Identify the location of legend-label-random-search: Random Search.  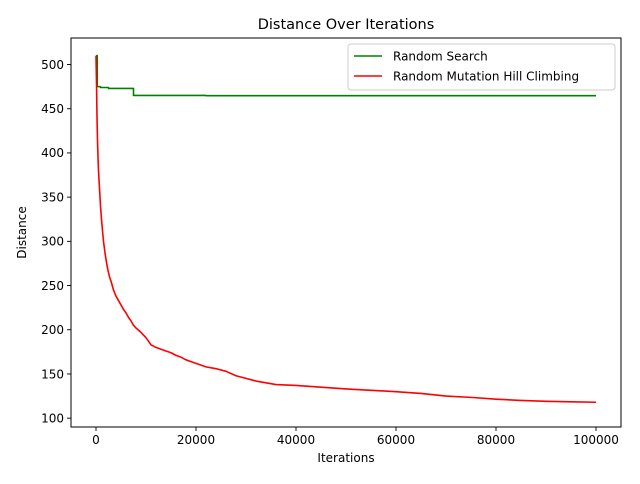
(440, 57).